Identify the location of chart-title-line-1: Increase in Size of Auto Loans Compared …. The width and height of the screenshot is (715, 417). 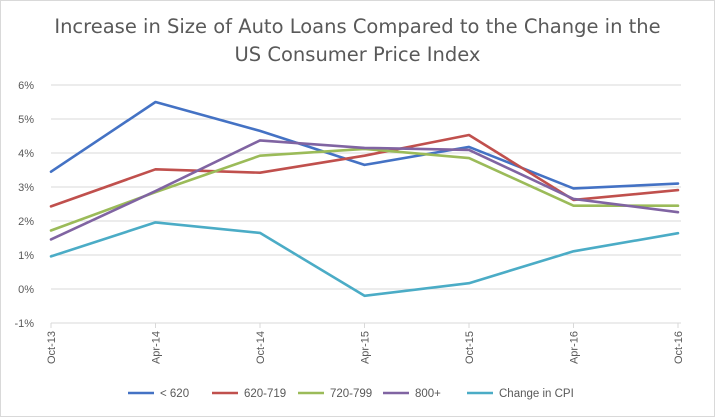
(357, 26).